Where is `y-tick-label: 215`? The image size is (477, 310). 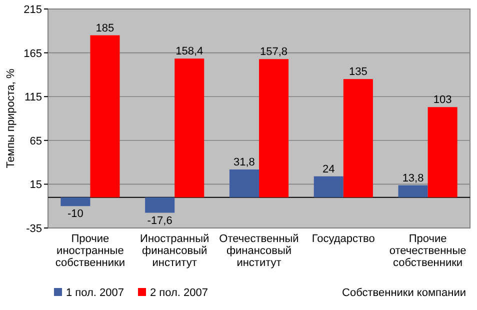
y-tick-label: 215 is located at coordinates (33, 10).